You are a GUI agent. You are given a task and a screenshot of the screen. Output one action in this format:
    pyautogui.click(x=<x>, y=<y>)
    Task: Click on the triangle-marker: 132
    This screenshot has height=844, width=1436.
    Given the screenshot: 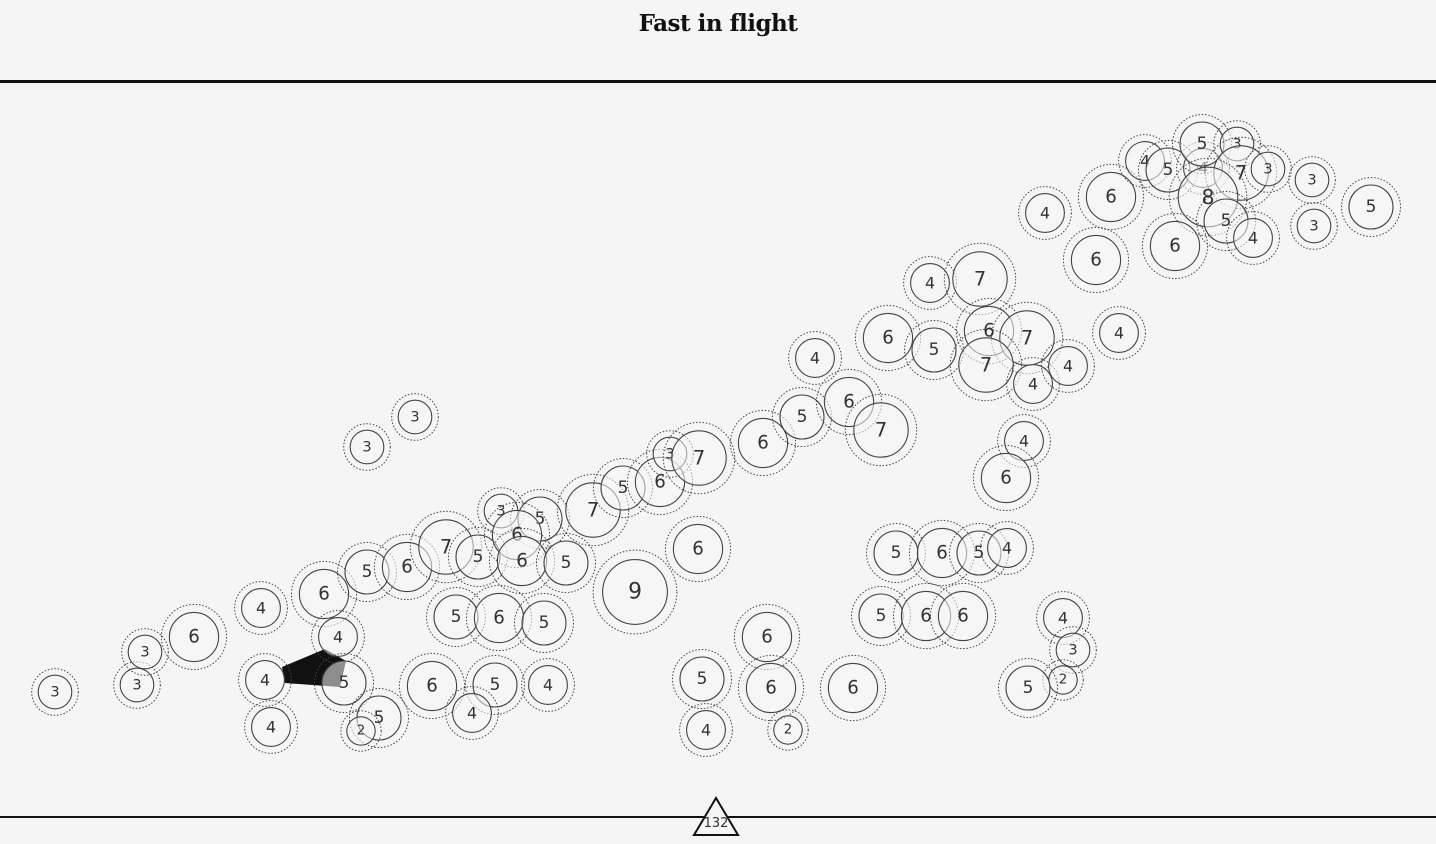 What is the action you would take?
    pyautogui.click(x=716, y=816)
    